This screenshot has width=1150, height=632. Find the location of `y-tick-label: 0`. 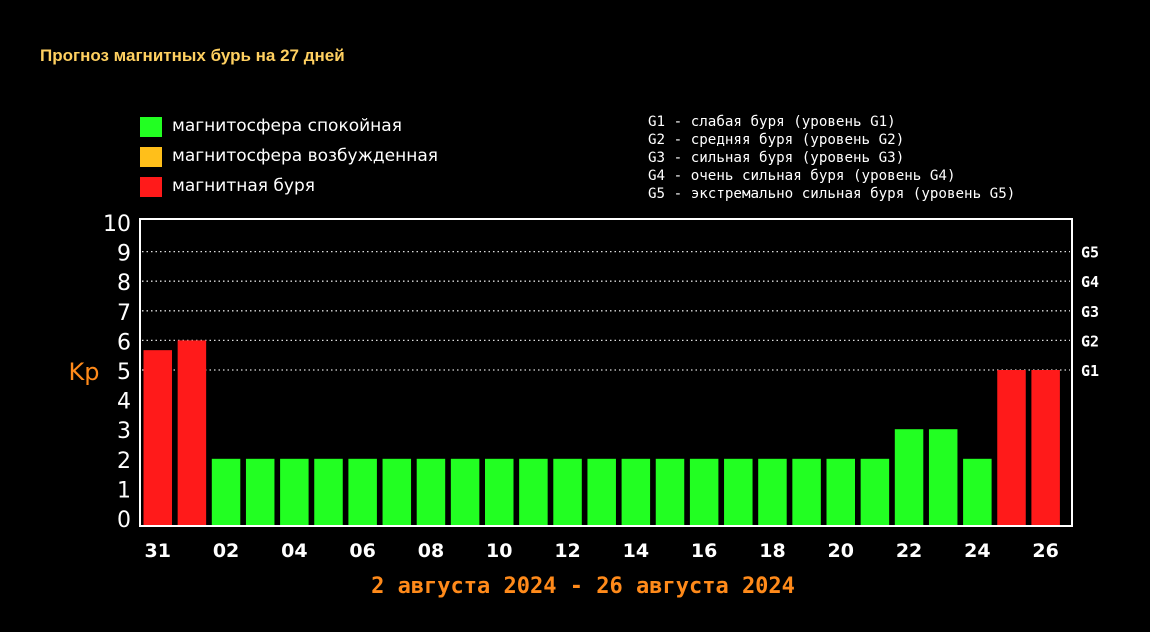

y-tick-label: 0 is located at coordinates (124, 520).